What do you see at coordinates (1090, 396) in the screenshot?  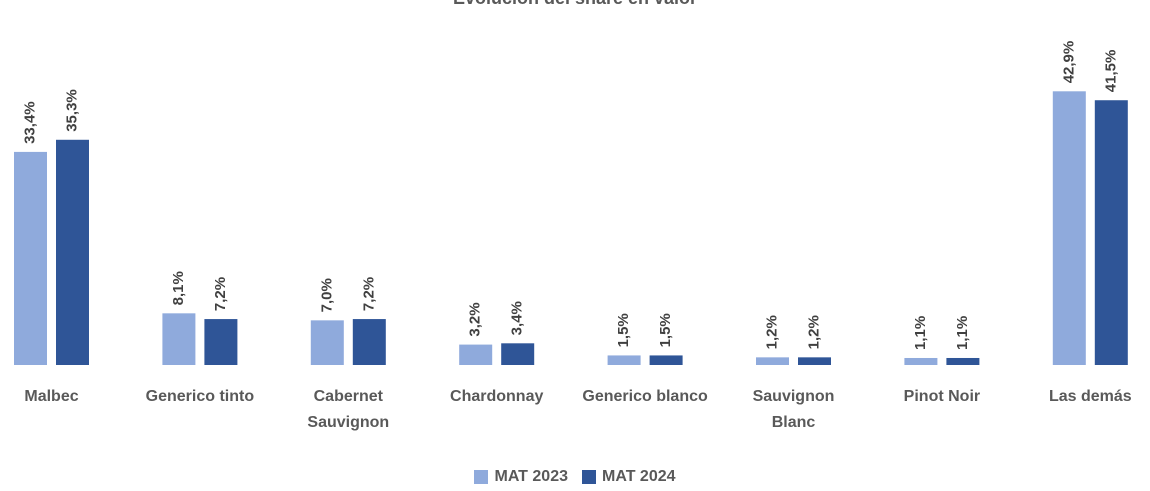 I see `x-tick-label: Las demás` at bounding box center [1090, 396].